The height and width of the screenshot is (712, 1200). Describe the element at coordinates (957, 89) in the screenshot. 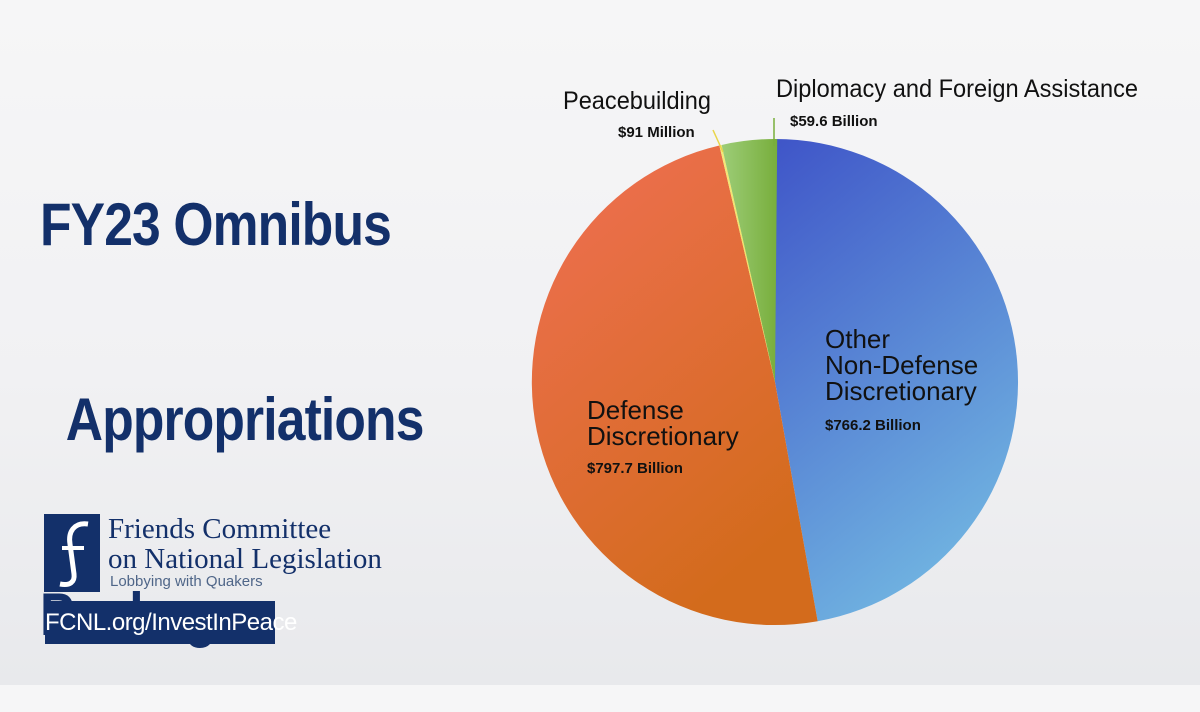

I see `label-diplomacy: Diplomacy and Foreign Assistance` at that location.